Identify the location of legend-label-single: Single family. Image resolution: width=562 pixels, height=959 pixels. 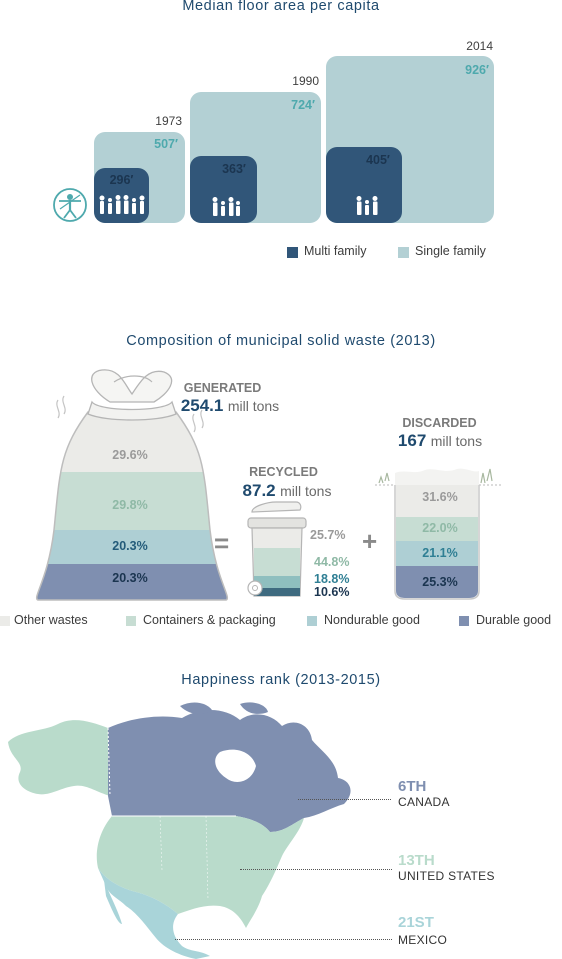
(450, 251).